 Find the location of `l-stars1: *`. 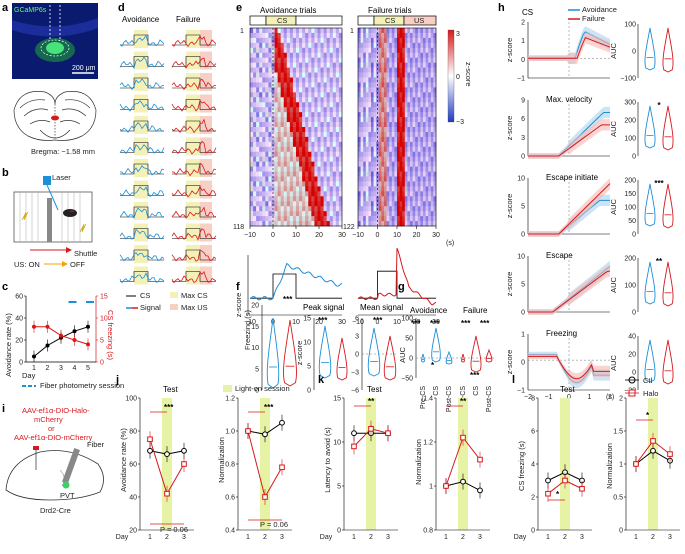

l-stars1: * is located at coordinates (558, 494).